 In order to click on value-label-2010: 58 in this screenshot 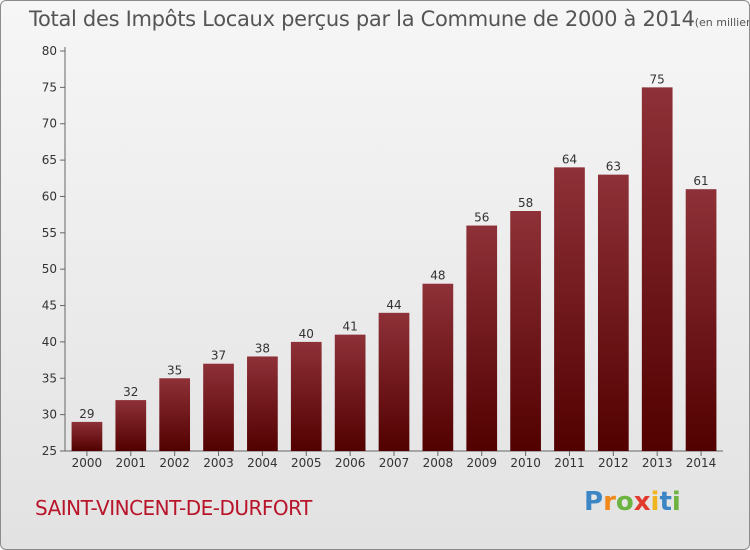, I will do `click(525, 203)`.